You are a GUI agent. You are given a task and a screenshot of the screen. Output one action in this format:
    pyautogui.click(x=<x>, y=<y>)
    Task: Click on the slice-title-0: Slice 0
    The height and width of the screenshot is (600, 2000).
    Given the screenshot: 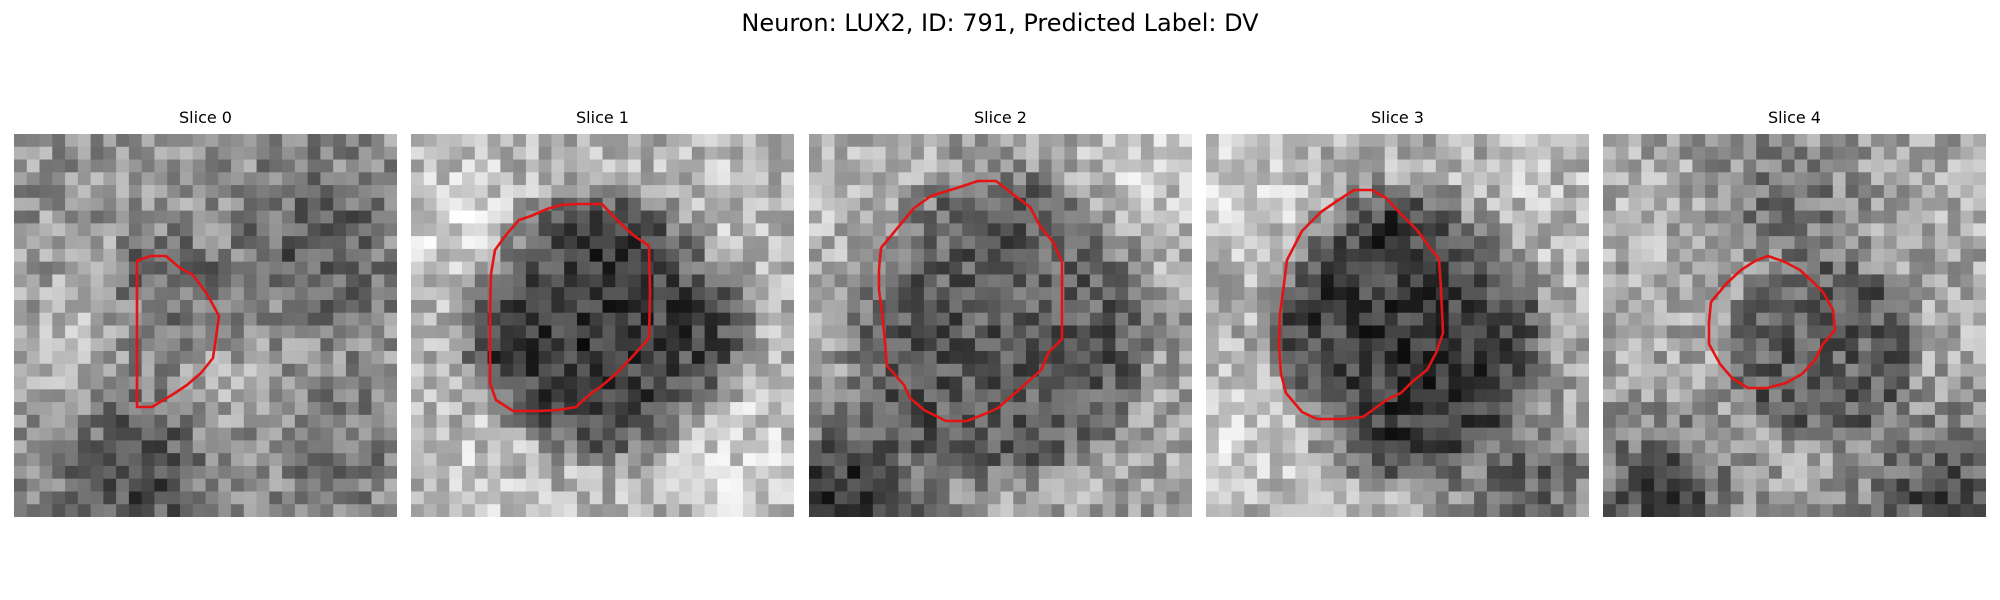 What is the action you would take?
    pyautogui.click(x=205, y=117)
    